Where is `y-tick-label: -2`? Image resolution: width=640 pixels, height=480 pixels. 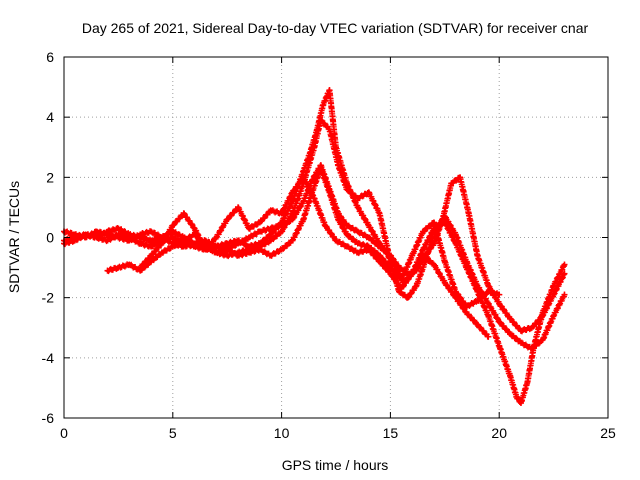
y-tick-label: -2 is located at coordinates (48, 298).